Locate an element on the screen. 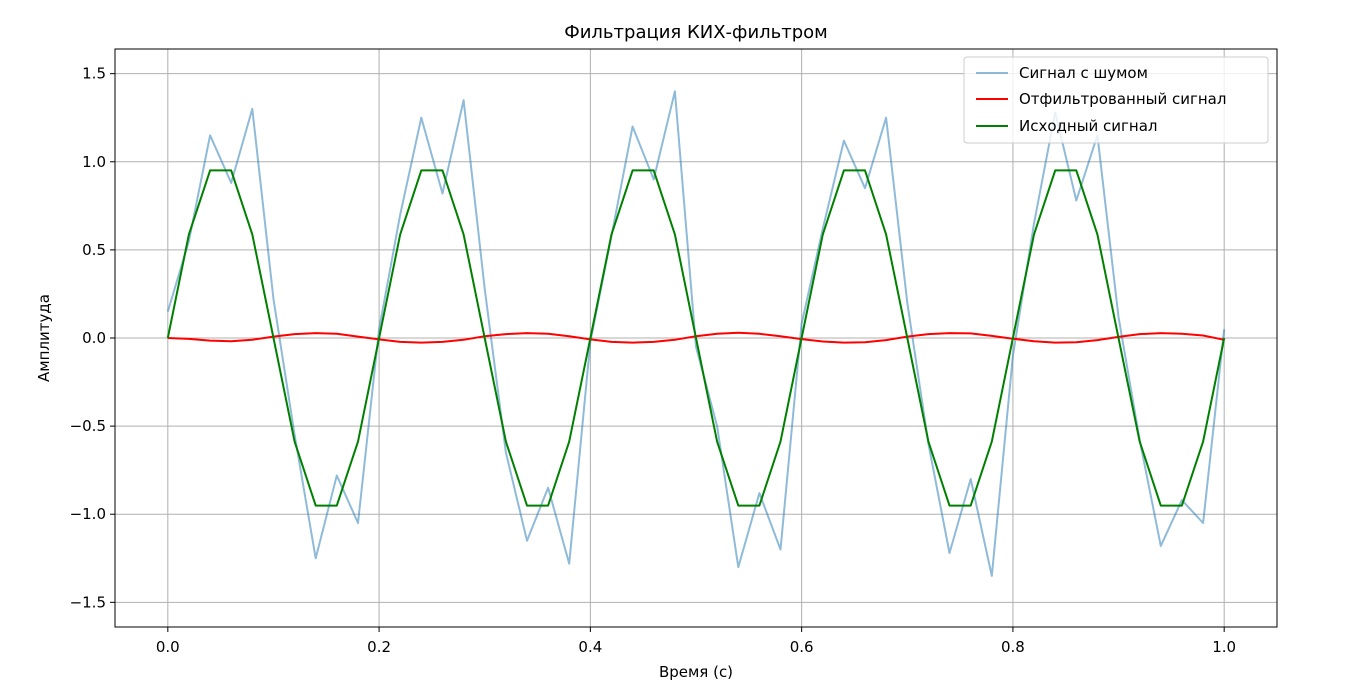 This screenshot has width=1346, height=695. x-tick-label: 0.6 is located at coordinates (802, 647).